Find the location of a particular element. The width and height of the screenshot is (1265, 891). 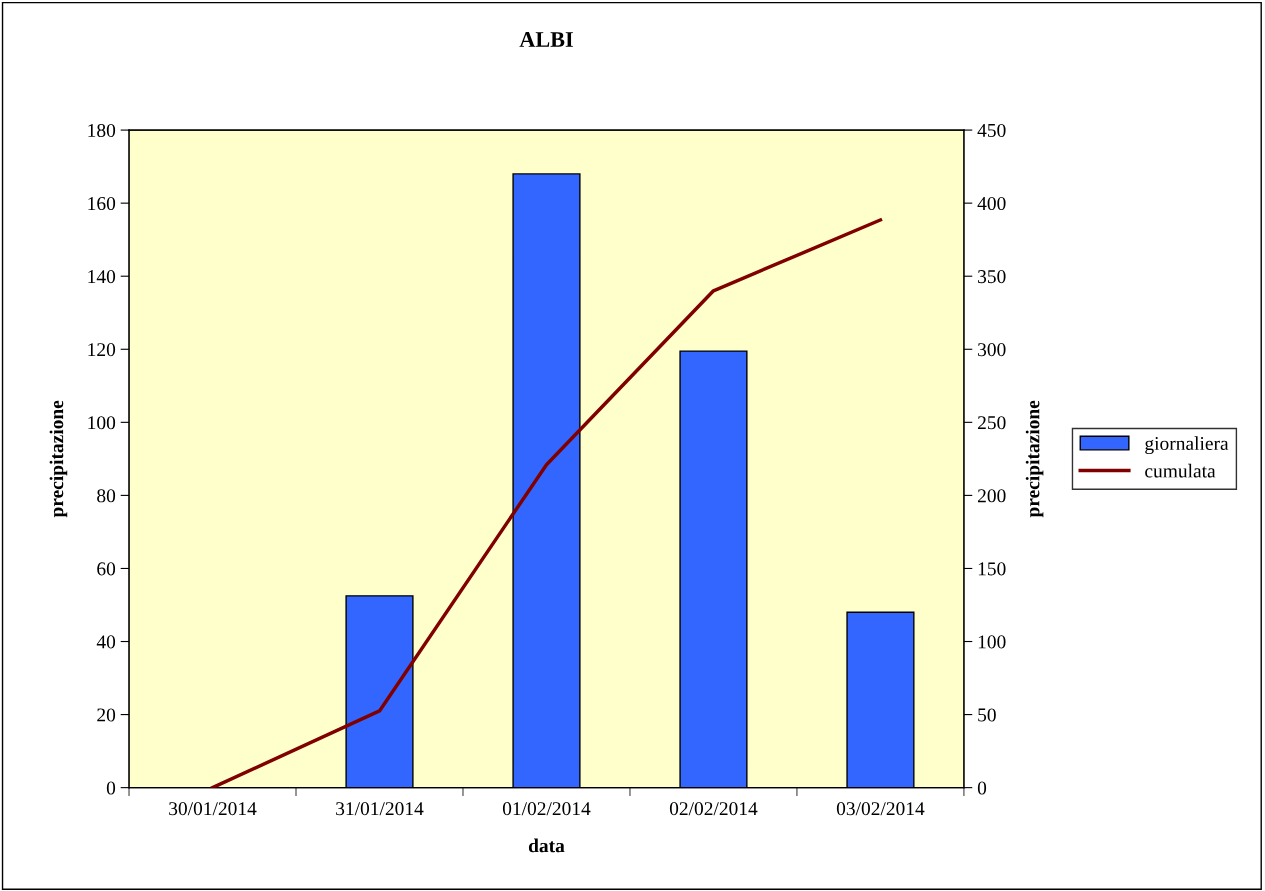

y2-tick-label: 150 is located at coordinates (992, 569).